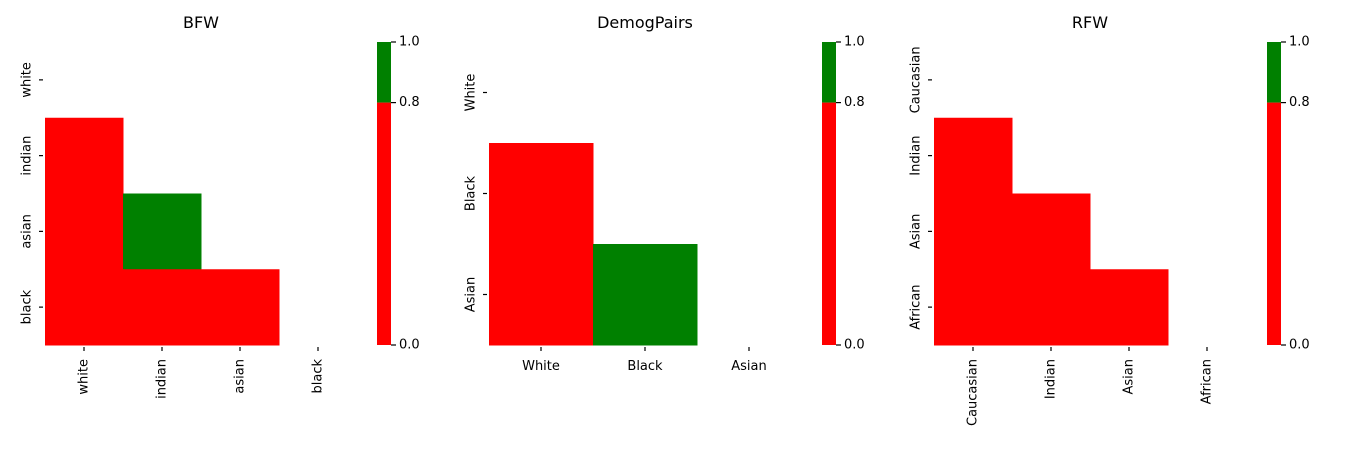 The image size is (1350, 450). What do you see at coordinates (201, 22) in the screenshot?
I see `panel-title: BFW` at bounding box center [201, 22].